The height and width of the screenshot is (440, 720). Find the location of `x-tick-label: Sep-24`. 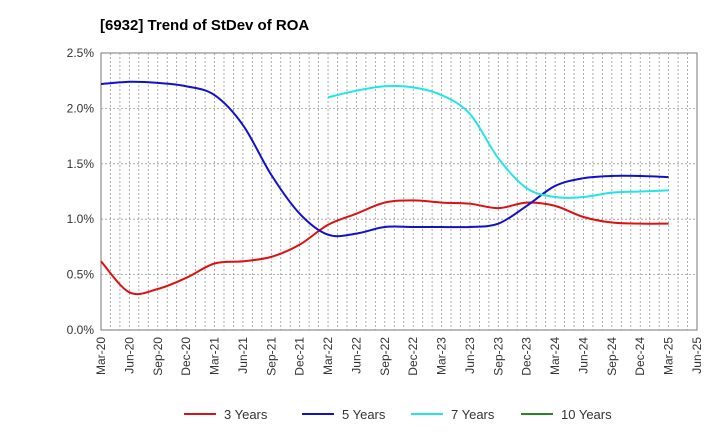

x-tick-label: Sep-24 is located at coordinates (612, 356).